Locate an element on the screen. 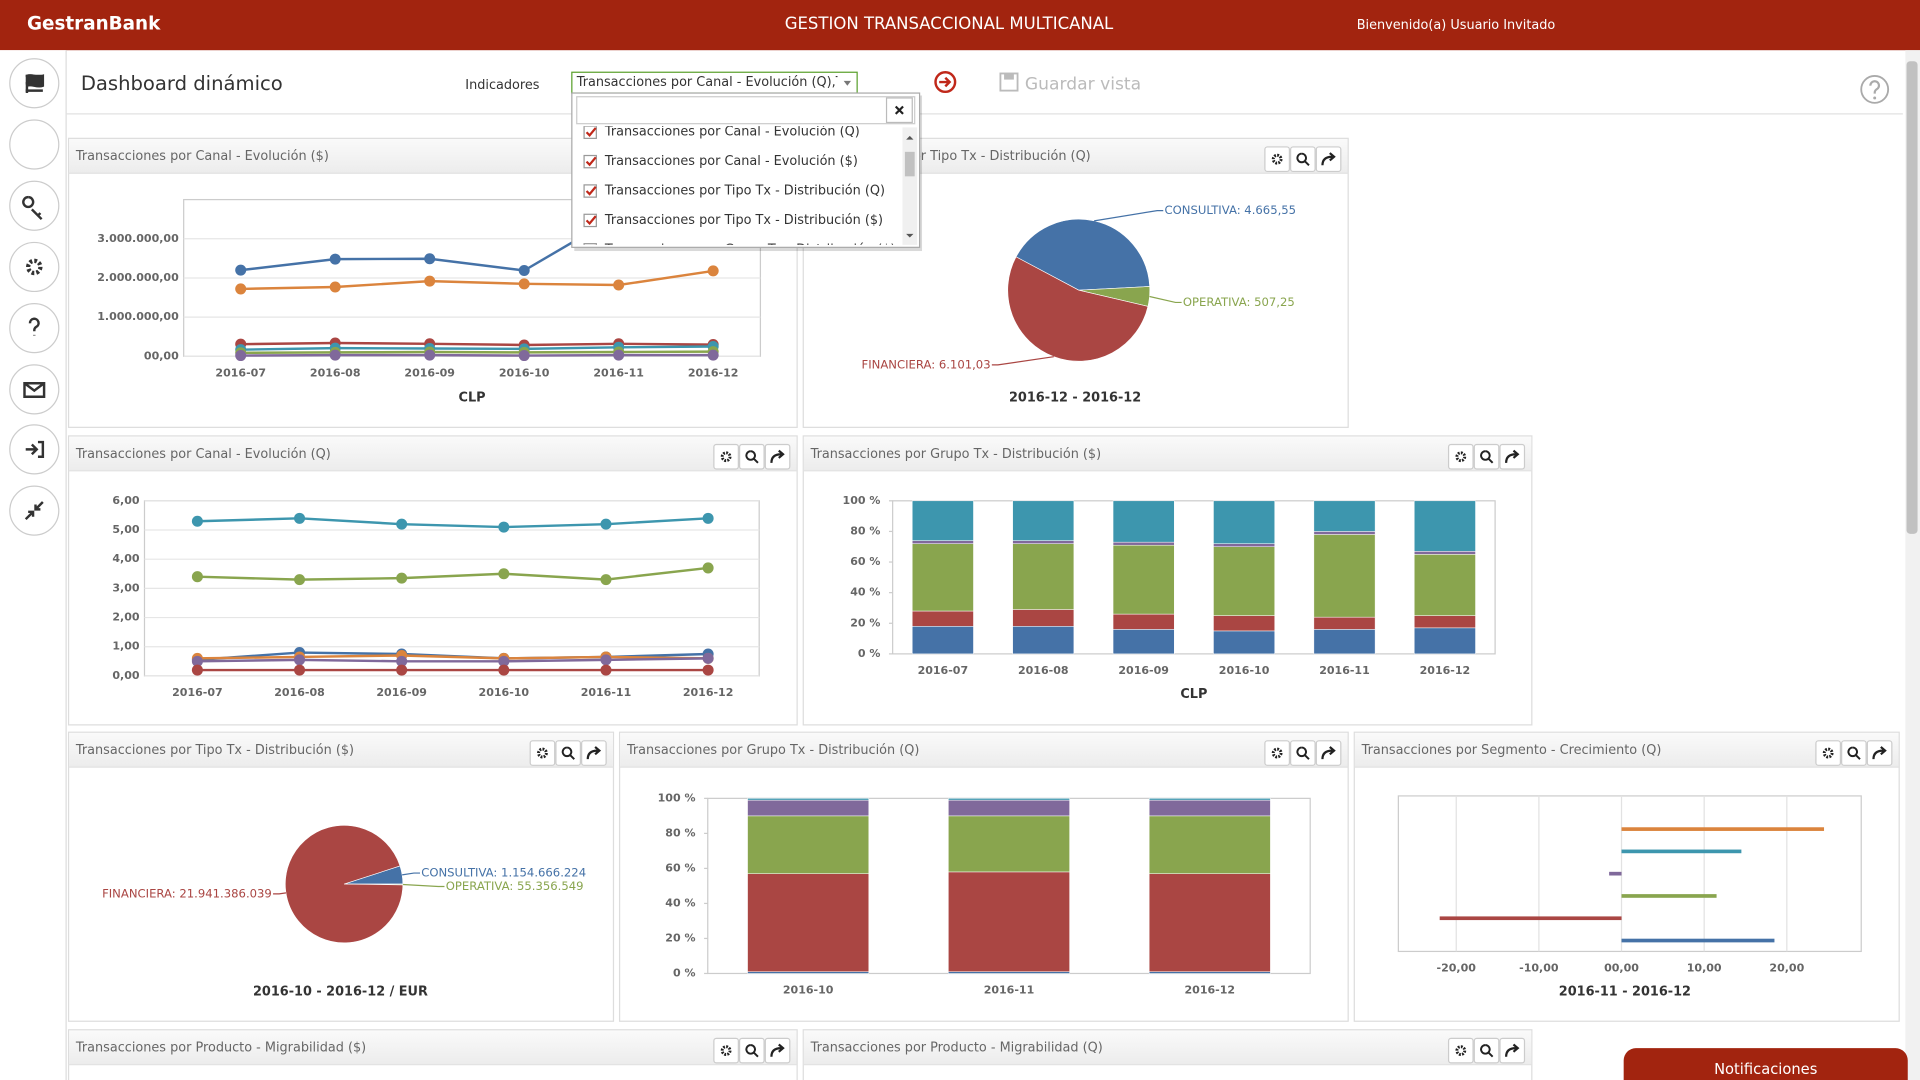 The image size is (1920, 1080). checkmark is located at coordinates (591, 161).